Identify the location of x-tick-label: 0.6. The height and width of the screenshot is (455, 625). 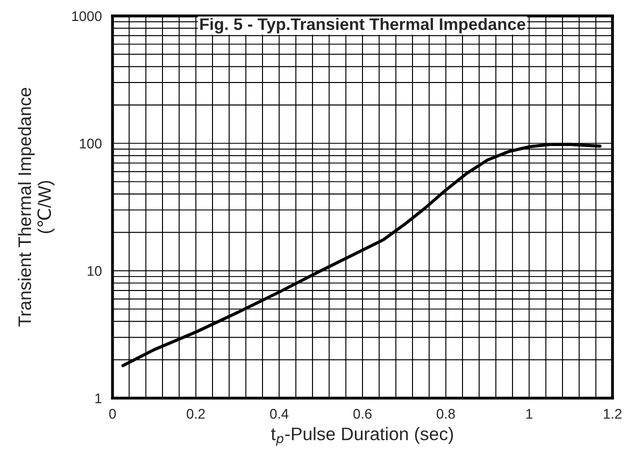
(362, 413).